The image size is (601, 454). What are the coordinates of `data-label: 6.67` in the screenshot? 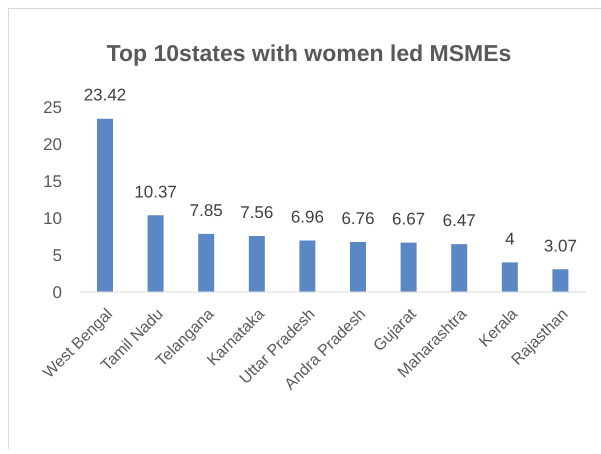 It's located at (409, 219).